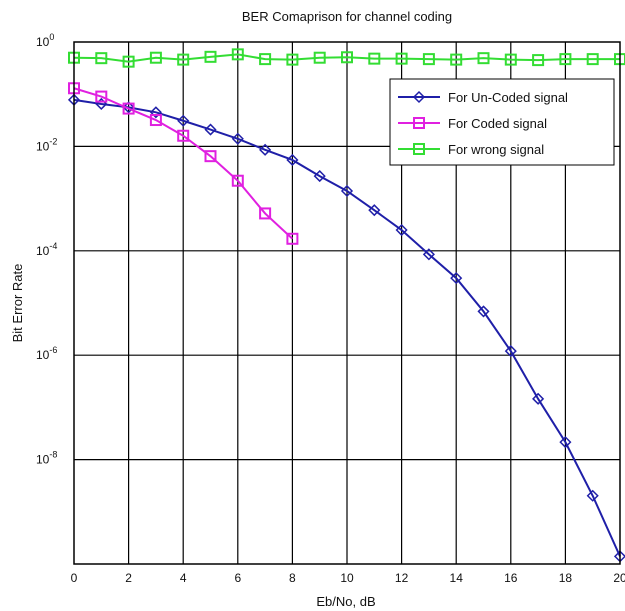  What do you see at coordinates (17, 303) in the screenshot?
I see `y-axis-label: Bit Error Rate` at bounding box center [17, 303].